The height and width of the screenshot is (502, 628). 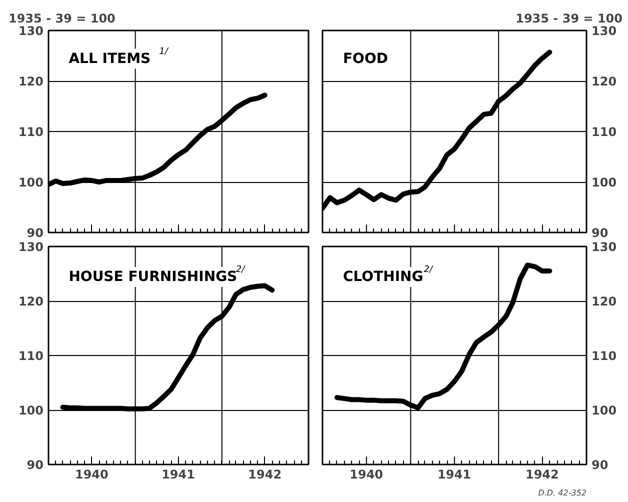 I want to click on text: D.D. 42-352, so click(x=562, y=493).